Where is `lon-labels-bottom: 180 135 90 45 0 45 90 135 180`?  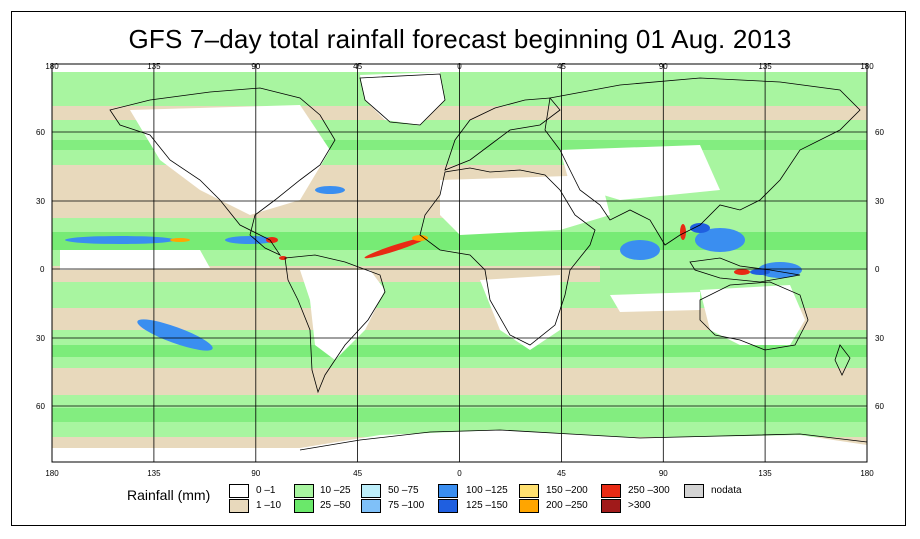 lon-labels-bottom: 180 135 90 45 0 45 90 135 180 is located at coordinates (459, 473).